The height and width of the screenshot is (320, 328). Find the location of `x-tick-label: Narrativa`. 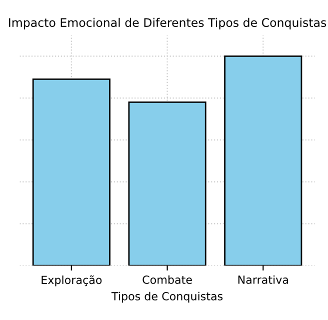

x-tick-label: Narrativa is located at coordinates (263, 279).